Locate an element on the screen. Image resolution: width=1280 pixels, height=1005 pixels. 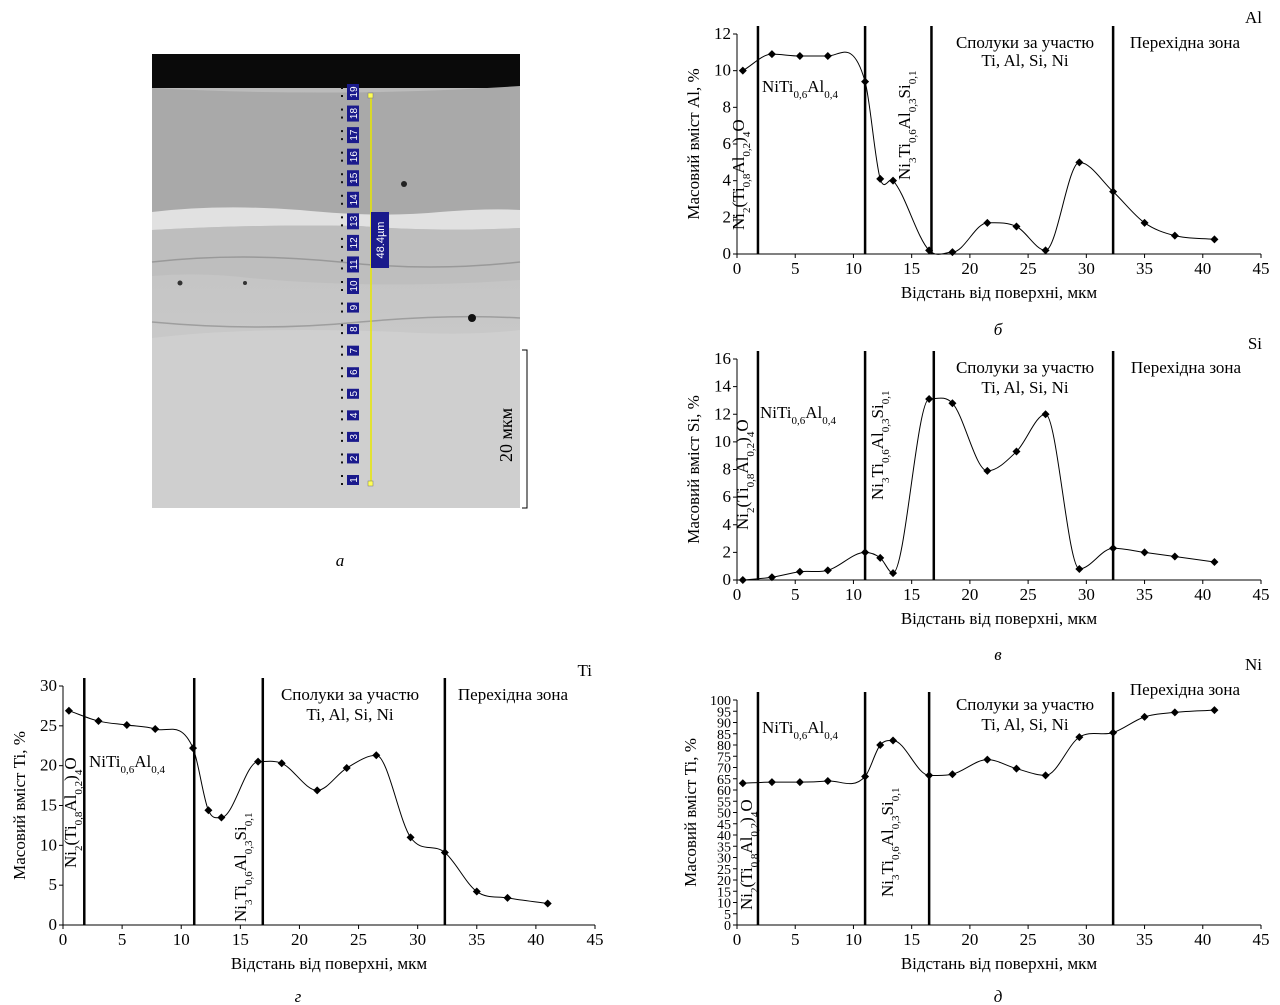
scan-point-label: 1 is located at coordinates (350, 480).